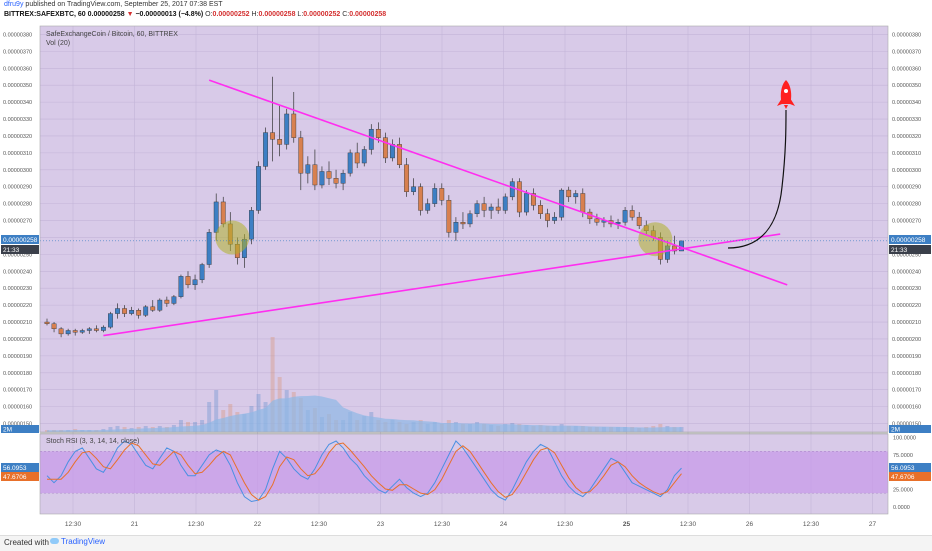 Image resolution: width=932 pixels, height=551 pixels. I want to click on stoch-rsi-k-line, so click(364, 471).